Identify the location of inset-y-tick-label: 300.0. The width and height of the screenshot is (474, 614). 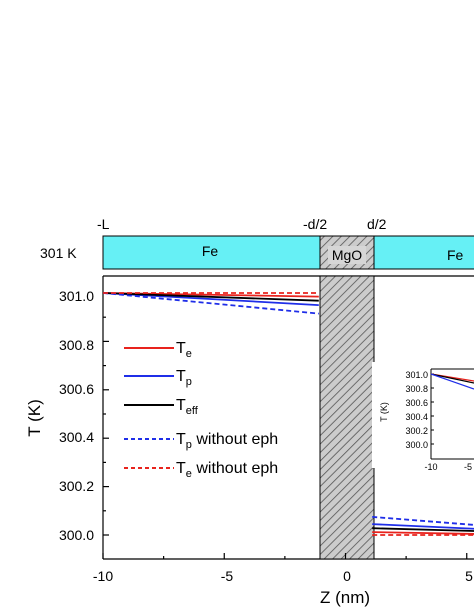
(416, 445).